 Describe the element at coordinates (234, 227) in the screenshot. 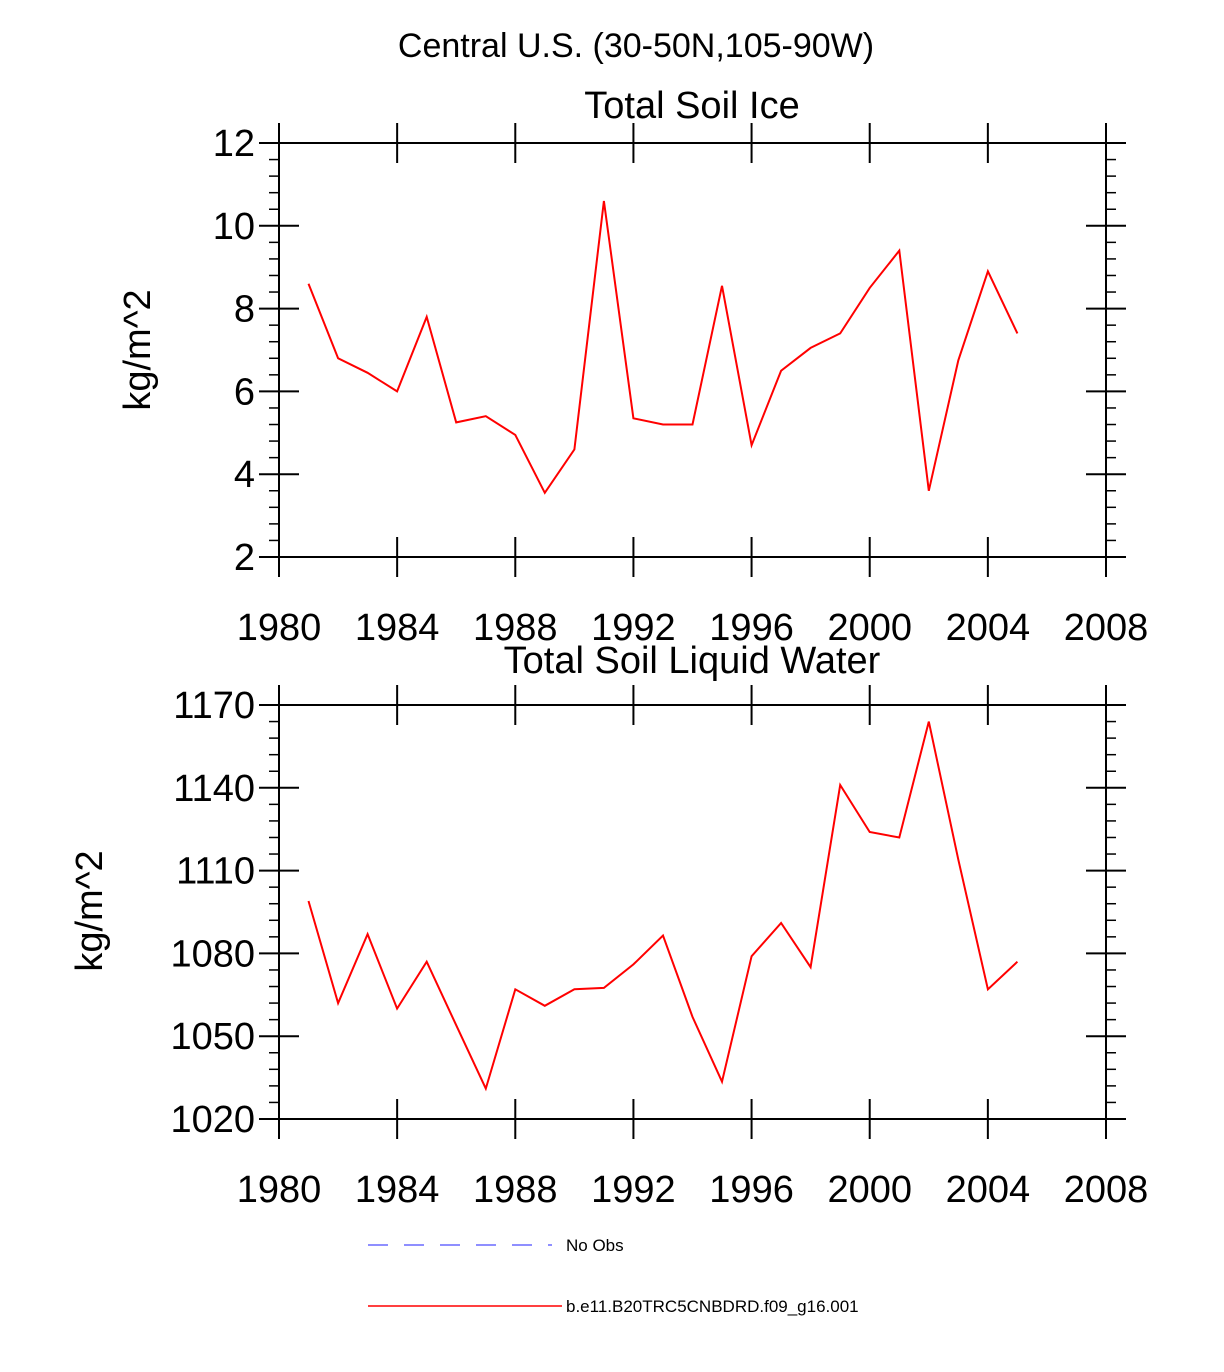

I see `y-tick-label: 10` at that location.